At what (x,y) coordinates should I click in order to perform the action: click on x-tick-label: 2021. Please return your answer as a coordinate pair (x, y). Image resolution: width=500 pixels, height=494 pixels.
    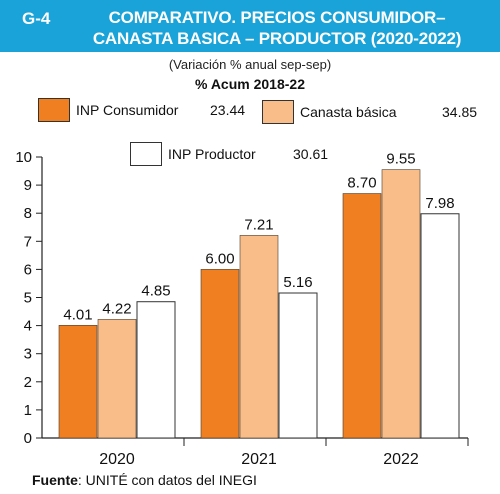
    Looking at the image, I should click on (259, 459).